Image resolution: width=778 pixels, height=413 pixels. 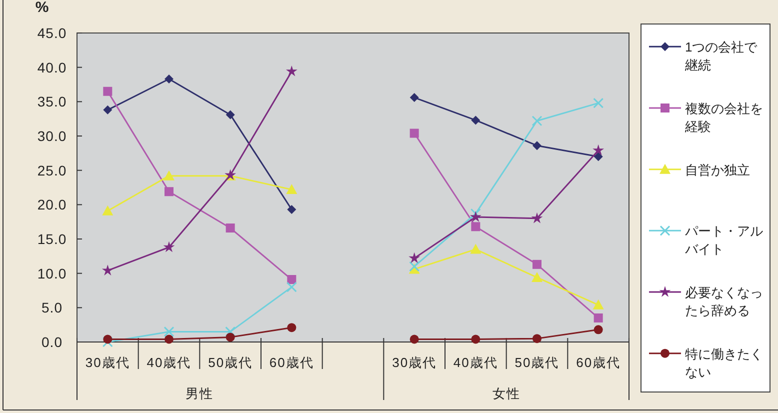 What do you see at coordinates (52, 342) in the screenshot?
I see `y-tick-label: 0.0` at bounding box center [52, 342].